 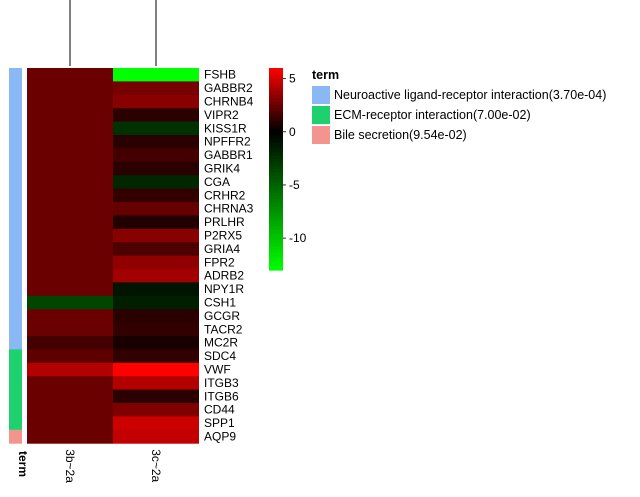 I want to click on row-label: AQP9, so click(x=220, y=437).